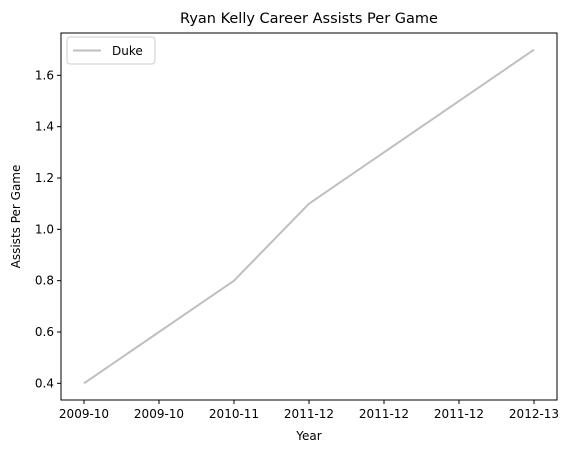 The width and height of the screenshot is (573, 453). I want to click on y-tick-label: 1.2, so click(44, 178).